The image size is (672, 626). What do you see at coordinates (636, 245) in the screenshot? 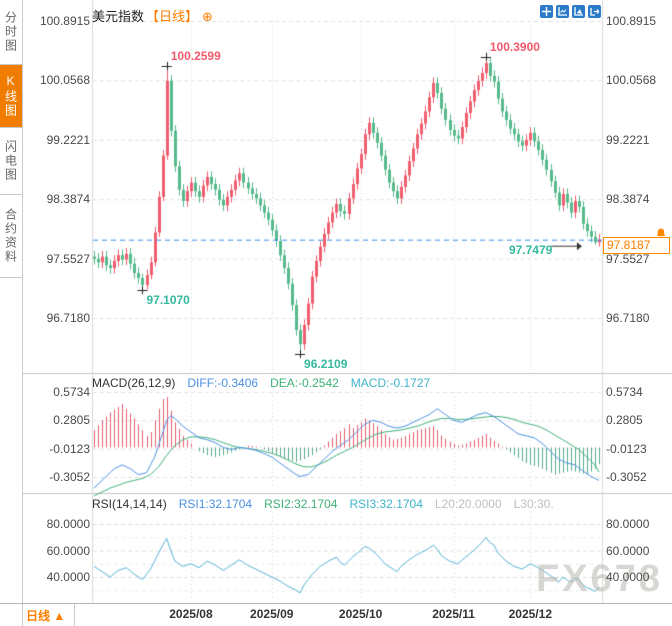
I see `current-price-tag: 97.8187` at bounding box center [636, 245].